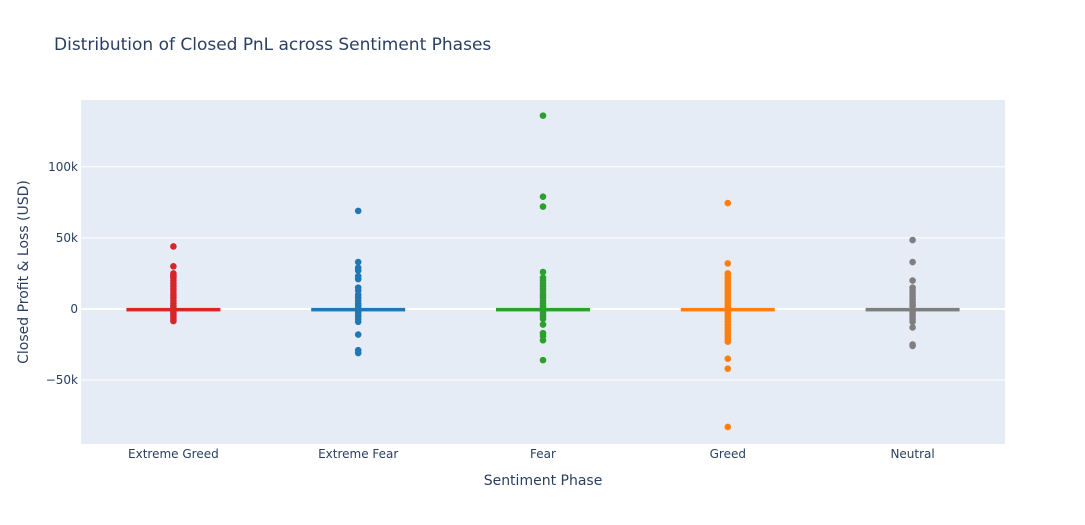 The image size is (1085, 525). Describe the element at coordinates (67, 238) in the screenshot. I see `y-tick-label-2: 50k` at that location.